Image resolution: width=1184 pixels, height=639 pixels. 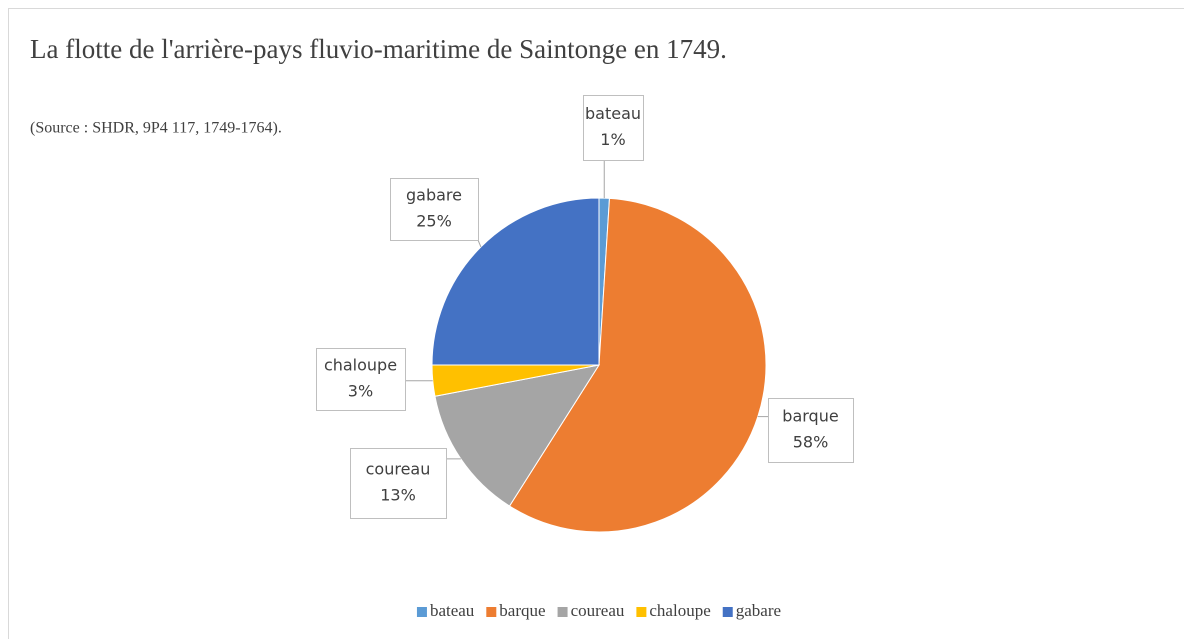 I want to click on data-label: 3%, so click(x=360, y=391).